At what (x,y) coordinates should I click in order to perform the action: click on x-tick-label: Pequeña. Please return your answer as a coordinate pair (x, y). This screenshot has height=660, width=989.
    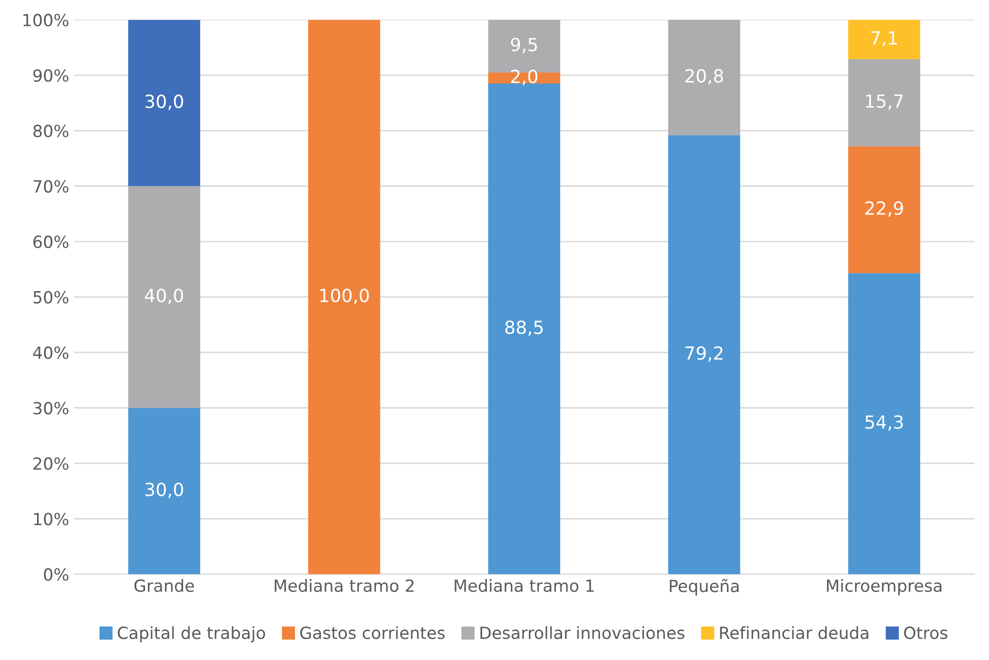
    Looking at the image, I should click on (704, 587).